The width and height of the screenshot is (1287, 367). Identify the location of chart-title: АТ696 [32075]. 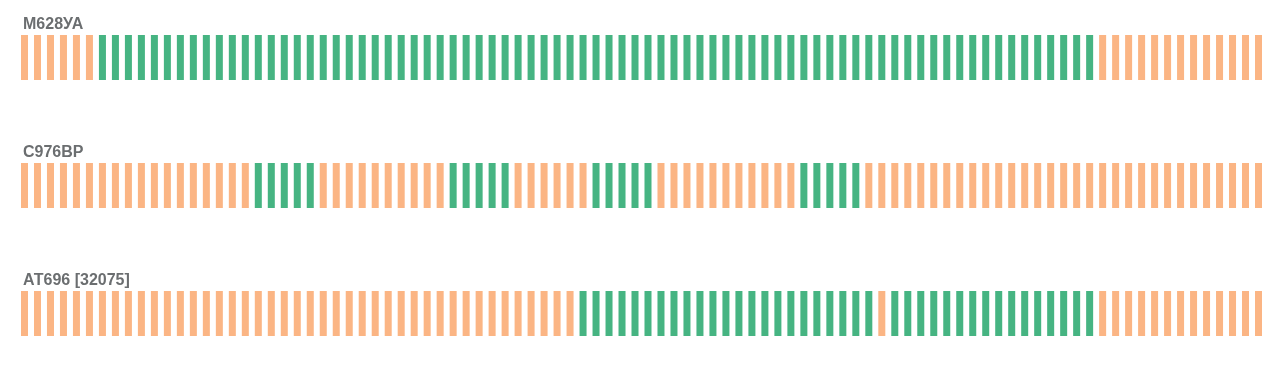
(76, 279).